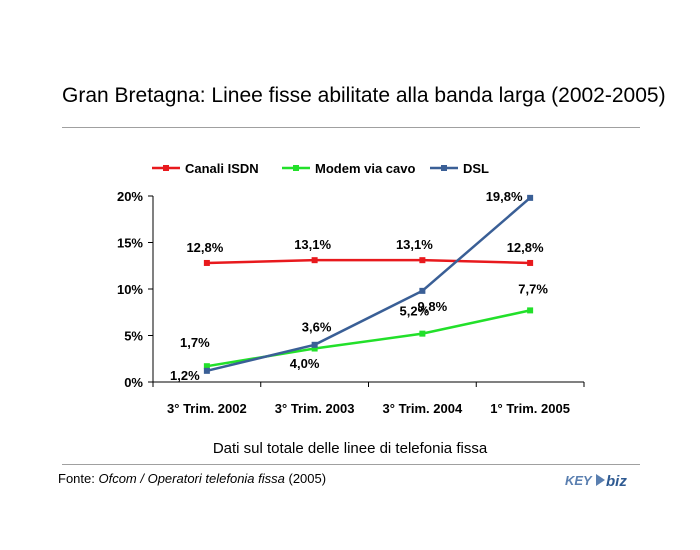  What do you see at coordinates (130, 243) in the screenshot?
I see `y-tick-label: 15%` at bounding box center [130, 243].